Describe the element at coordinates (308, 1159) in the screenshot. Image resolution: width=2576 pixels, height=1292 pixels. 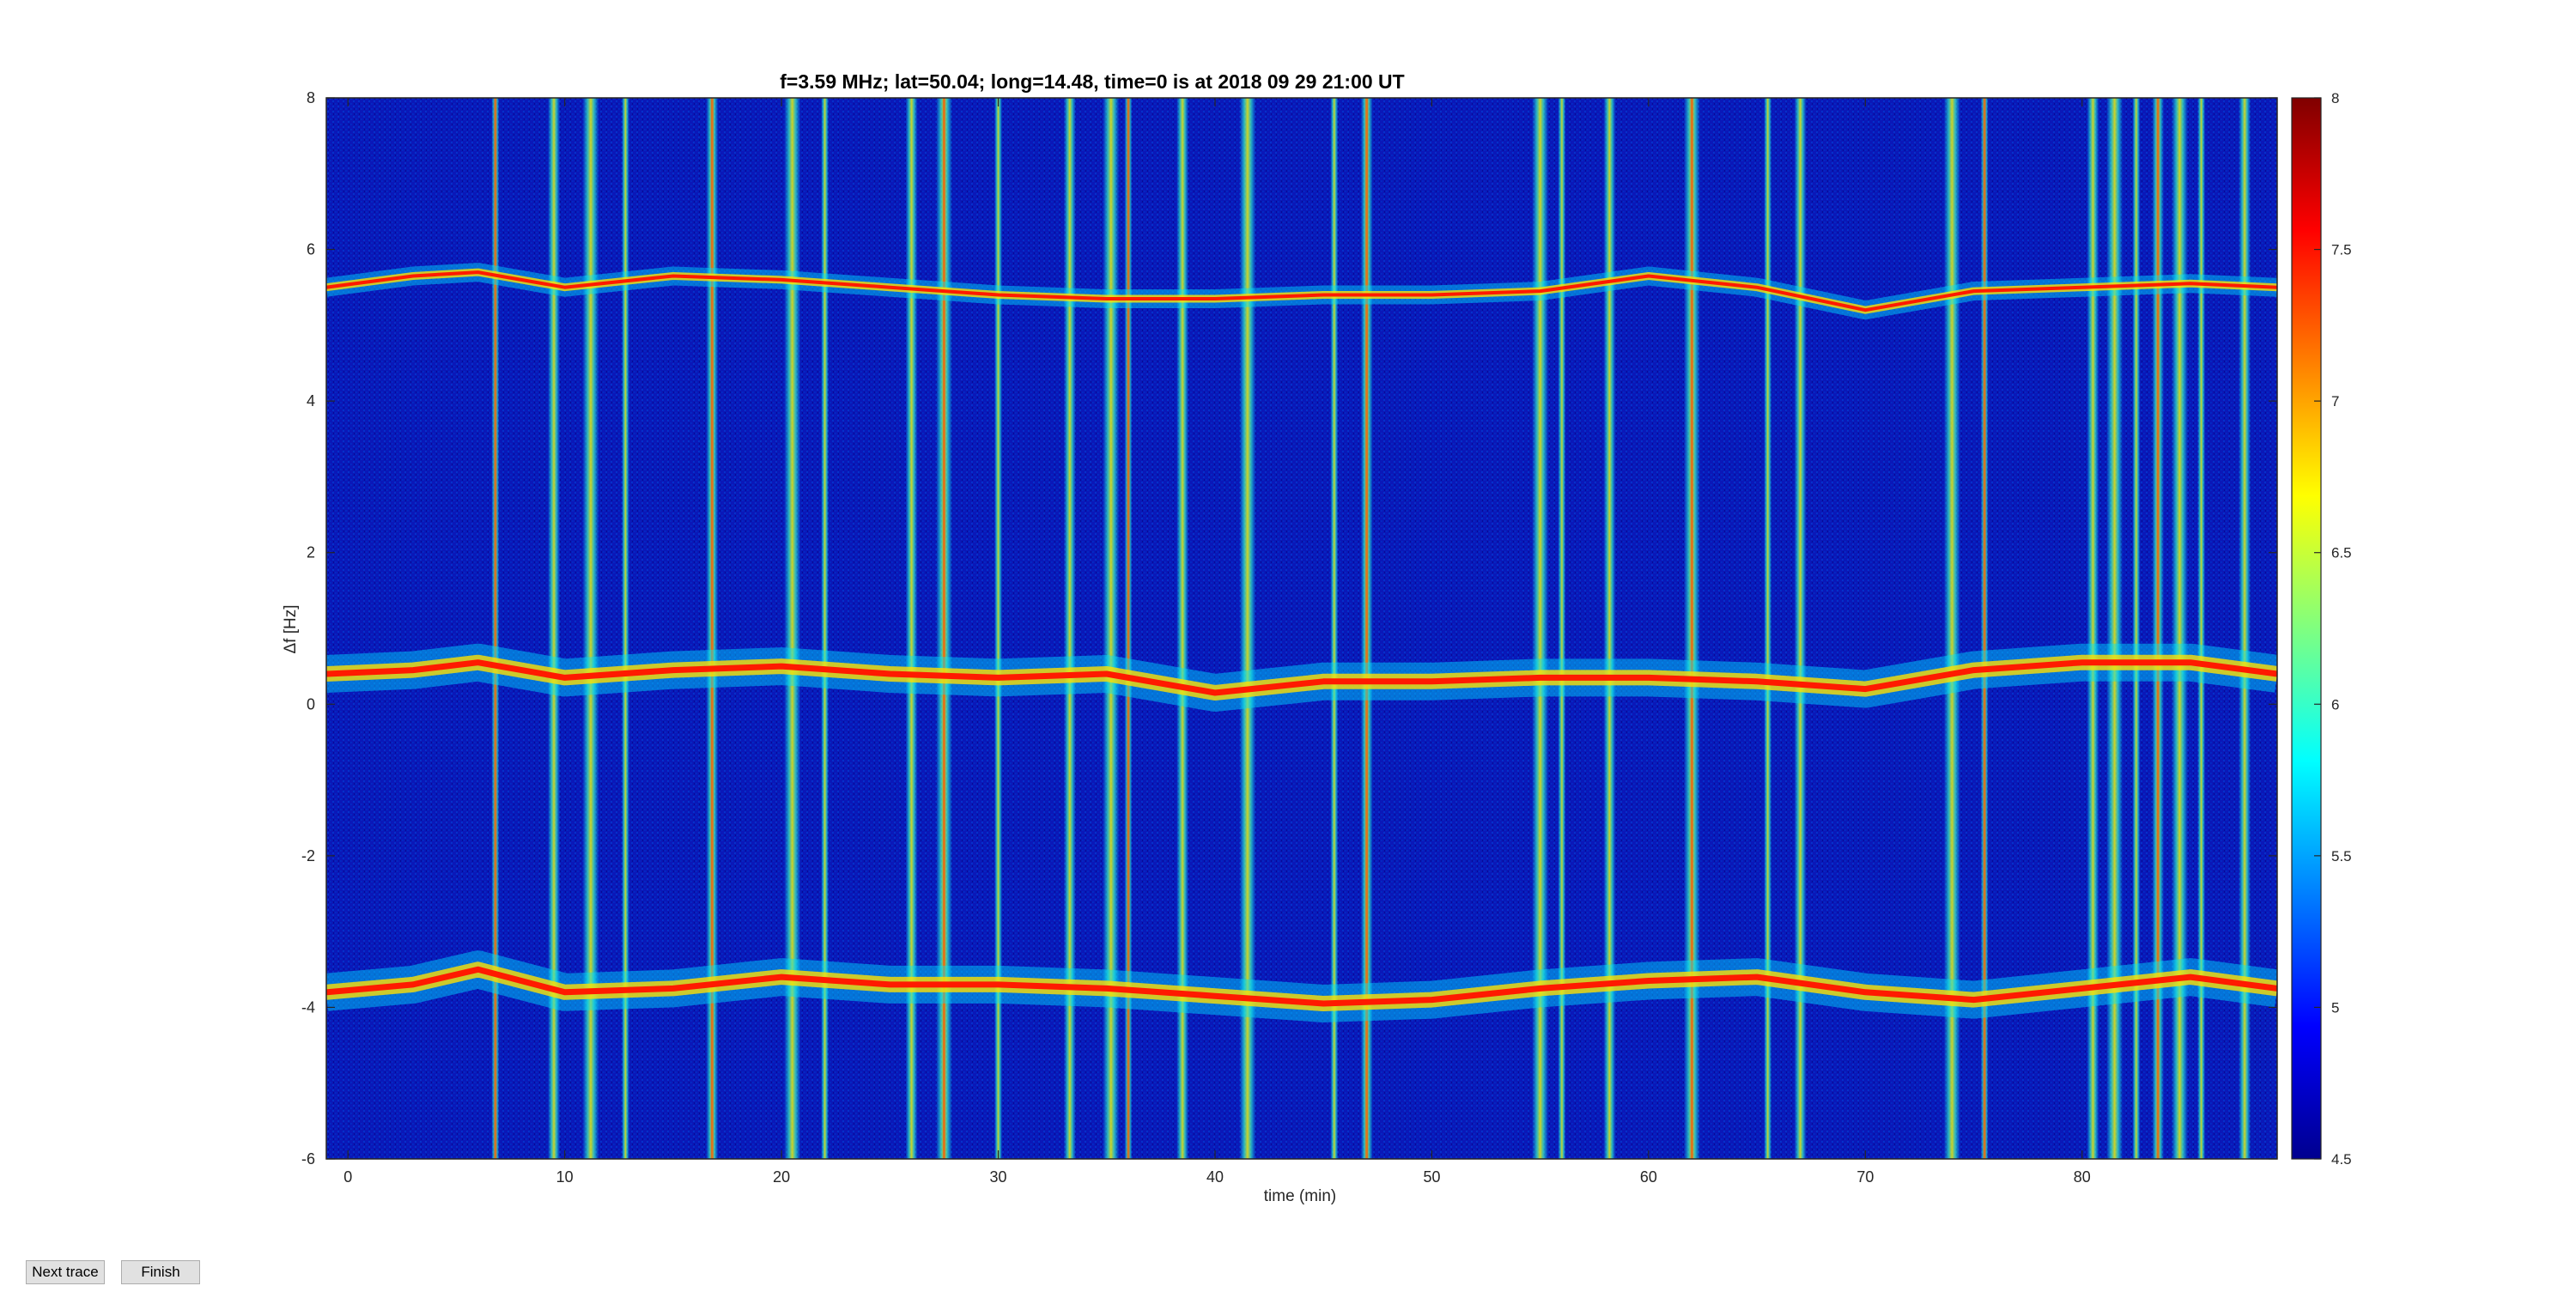
I see `y-tick-label: -6` at that location.